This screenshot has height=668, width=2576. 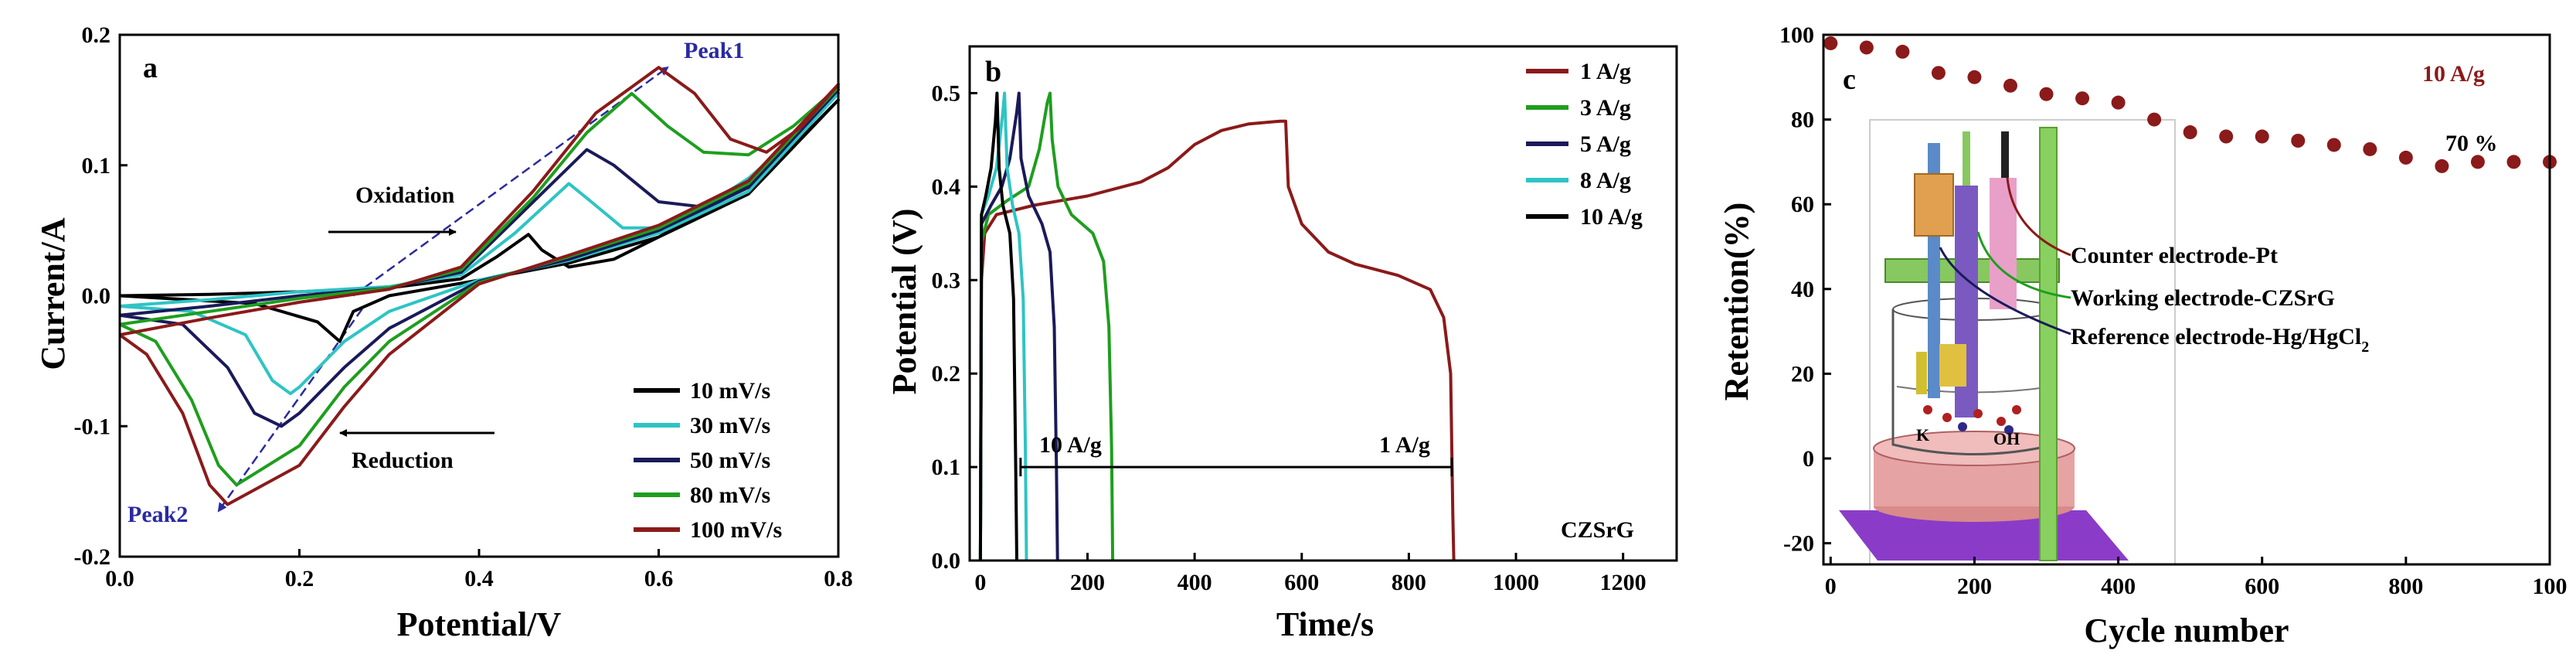 I want to click on c-y-tick-label: 40, so click(x=1802, y=289).